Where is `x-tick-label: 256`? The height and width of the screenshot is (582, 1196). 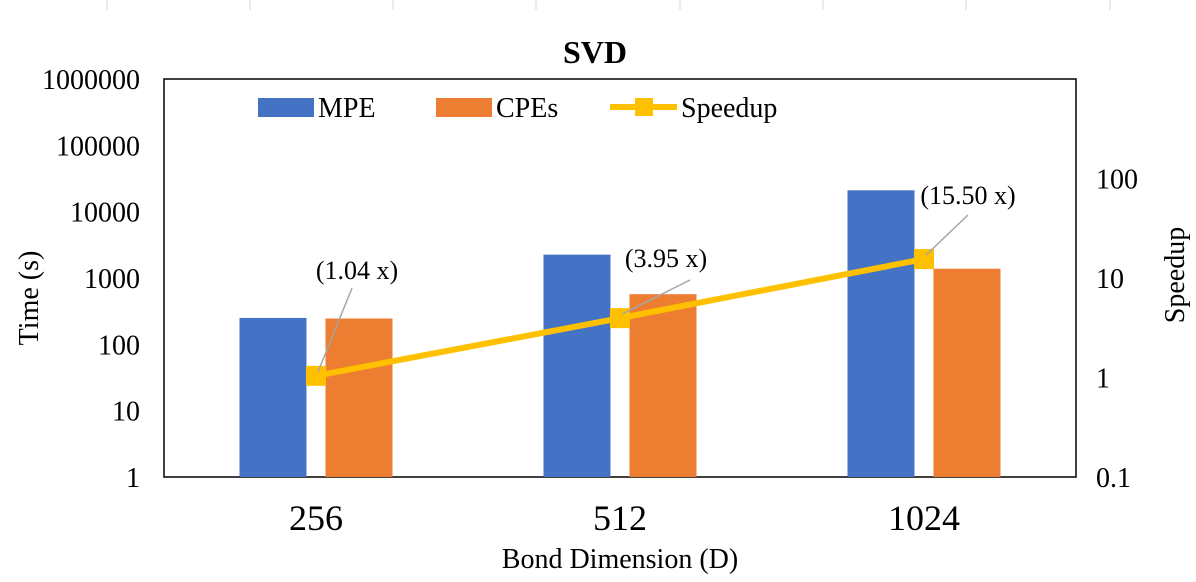
x-tick-label: 256 is located at coordinates (316, 518).